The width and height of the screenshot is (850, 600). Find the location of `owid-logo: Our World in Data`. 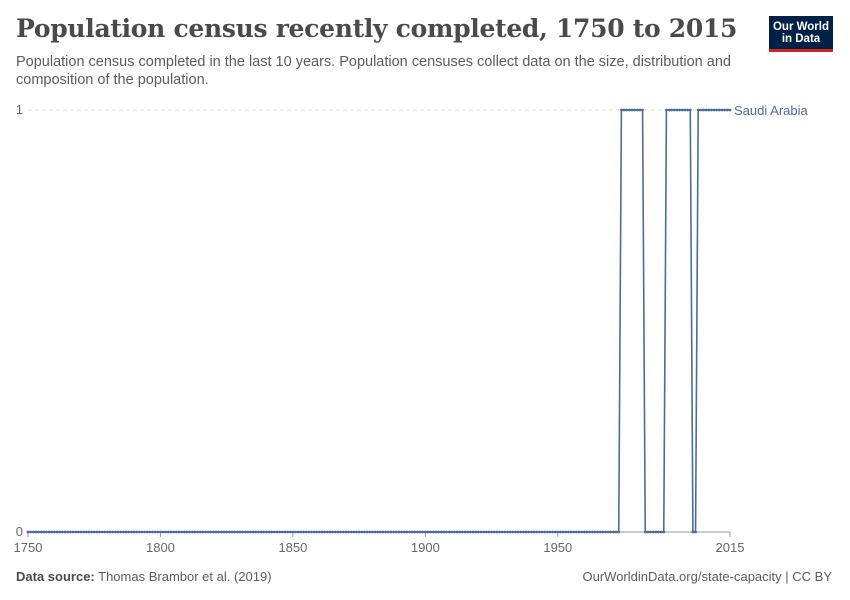

owid-logo: Our World in Data is located at coordinates (801, 34).